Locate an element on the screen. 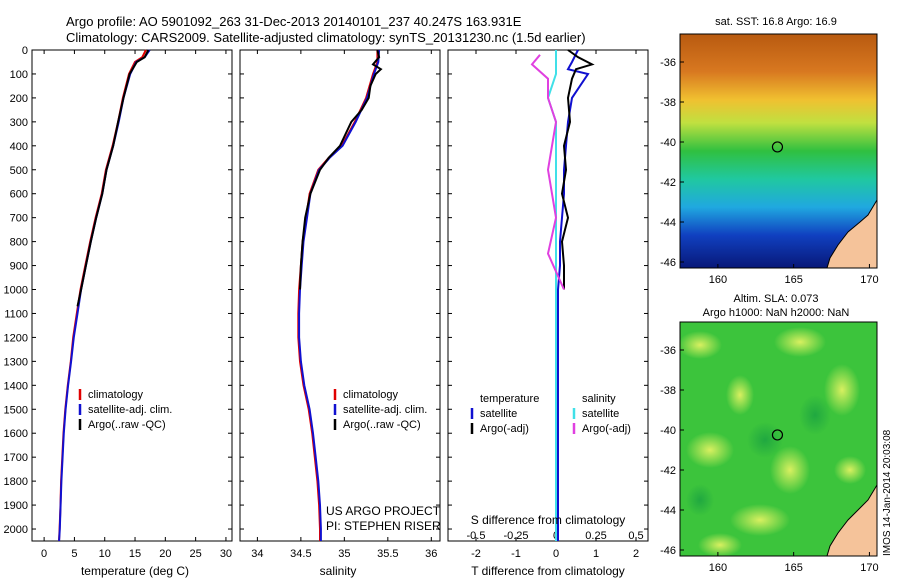 Image resolution: width=900 pixels, height=580 pixels. sla-map-title-line2: Argo h1000: NaN h2000: NaN is located at coordinates (776, 313).